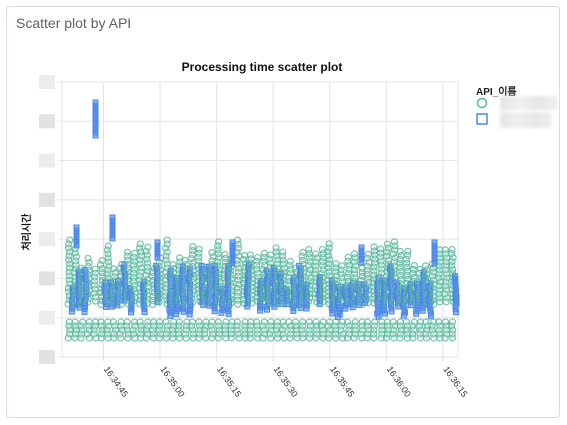 The height and width of the screenshot is (425, 567). What do you see at coordinates (47, 82) in the screenshot?
I see `y-tick-label-obscured` at bounding box center [47, 82].